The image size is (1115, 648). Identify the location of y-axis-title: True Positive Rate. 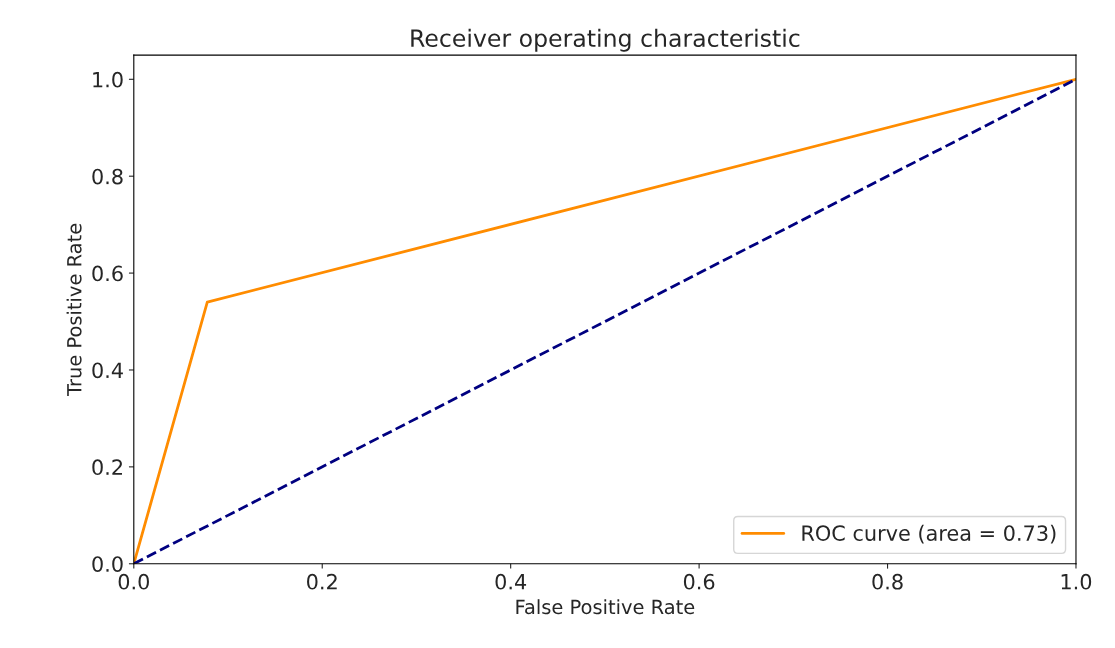
(74, 310).